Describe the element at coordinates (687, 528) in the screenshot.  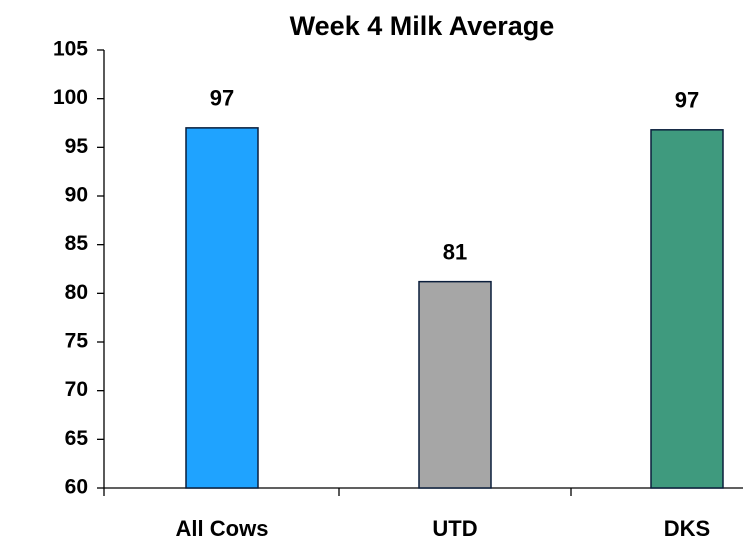
I see `x-tick-label: DKS` at that location.